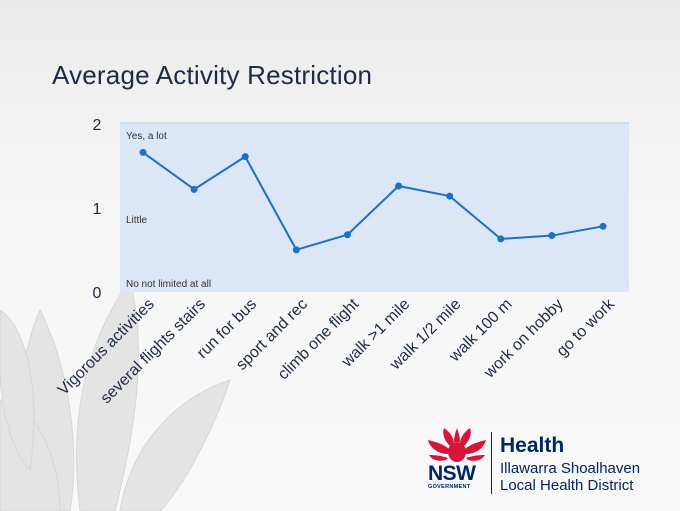 This screenshot has width=680, height=511. Describe the element at coordinates (106, 347) in the screenshot. I see `x-category-label: Vigorous activities` at that location.